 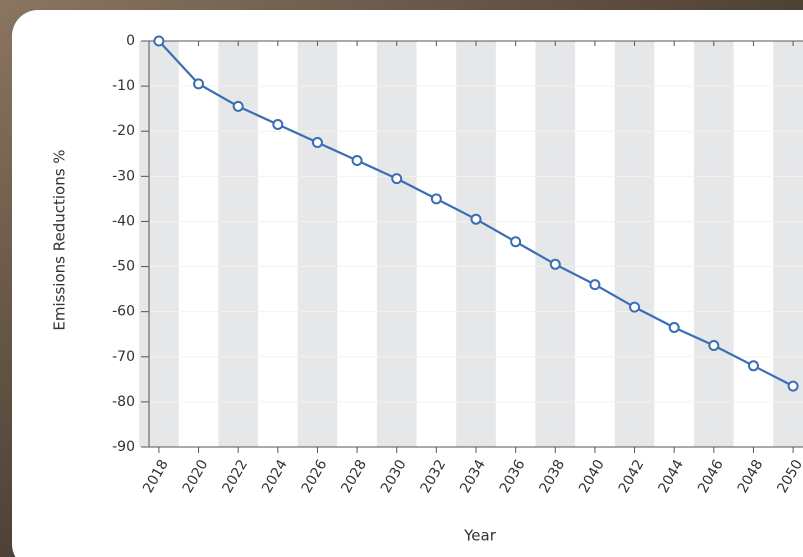 I want to click on y-axis-title: Emissions Reductions %, so click(x=60, y=239).